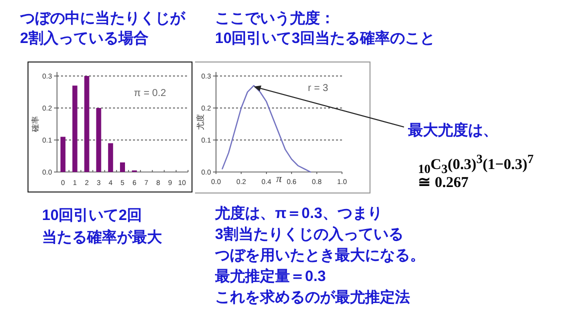  What do you see at coordinates (267, 129) in the screenshot?
I see `line-series` at bounding box center [267, 129].